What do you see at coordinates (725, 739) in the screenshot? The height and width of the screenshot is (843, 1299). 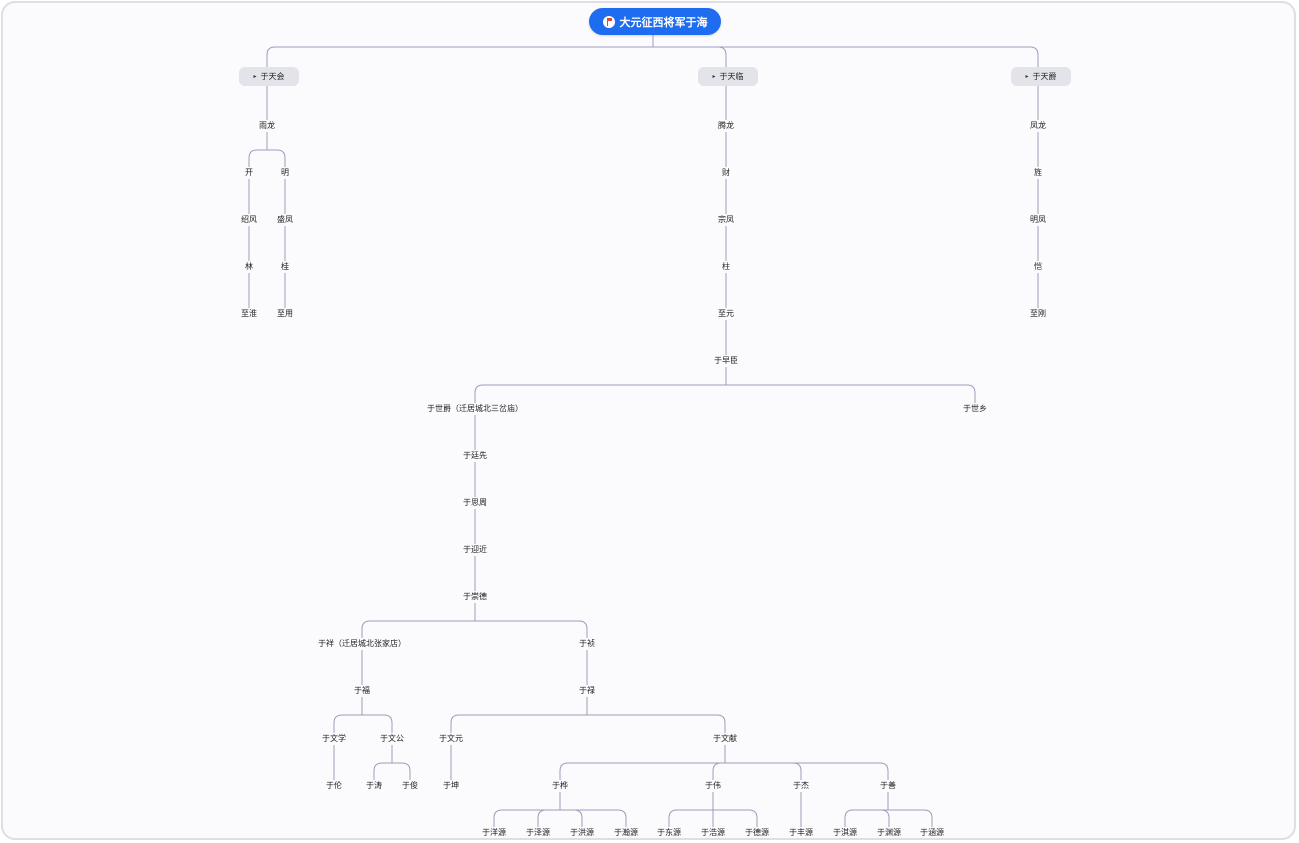 I see `tree-node: 于文献` at bounding box center [725, 739].